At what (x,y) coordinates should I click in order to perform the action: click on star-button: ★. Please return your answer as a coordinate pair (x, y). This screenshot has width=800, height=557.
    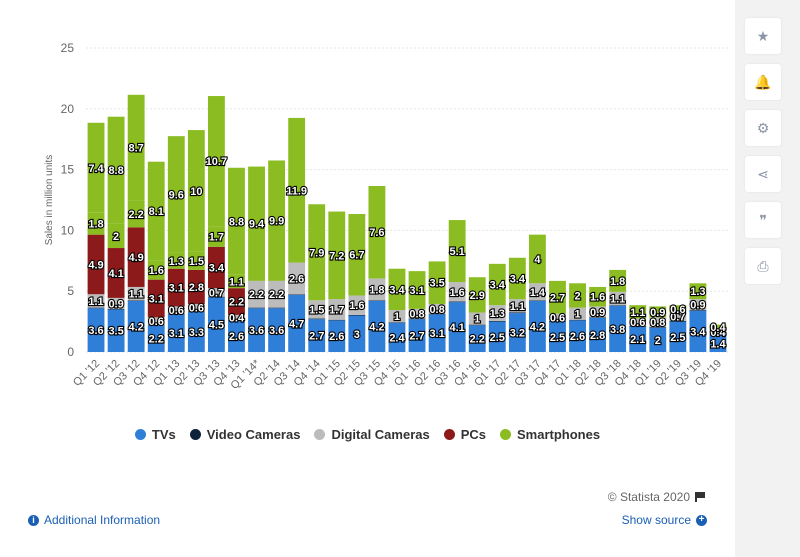
    Looking at the image, I should click on (763, 36).